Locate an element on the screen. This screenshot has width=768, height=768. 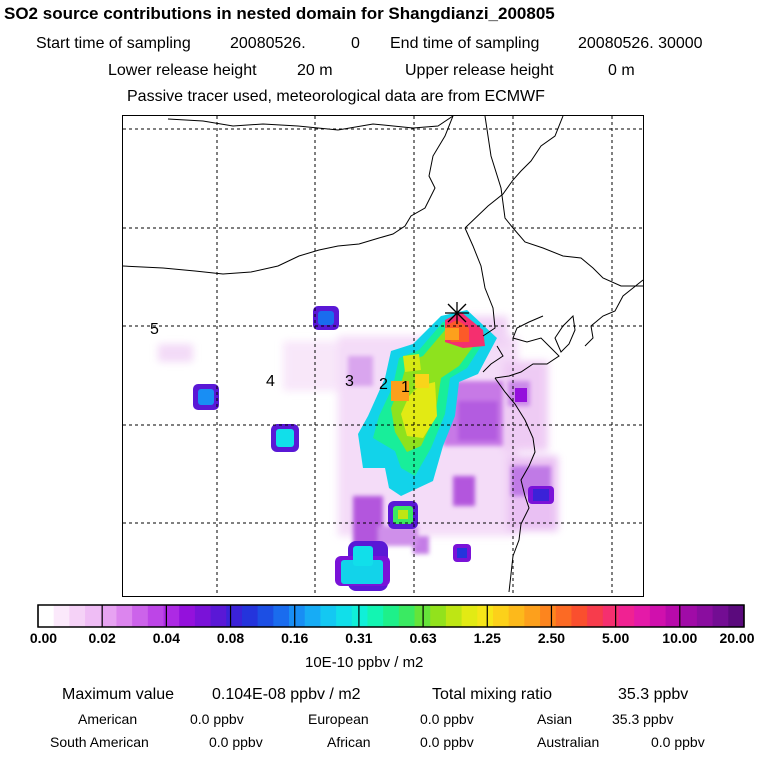
colorbar is located at coordinates (391, 616).